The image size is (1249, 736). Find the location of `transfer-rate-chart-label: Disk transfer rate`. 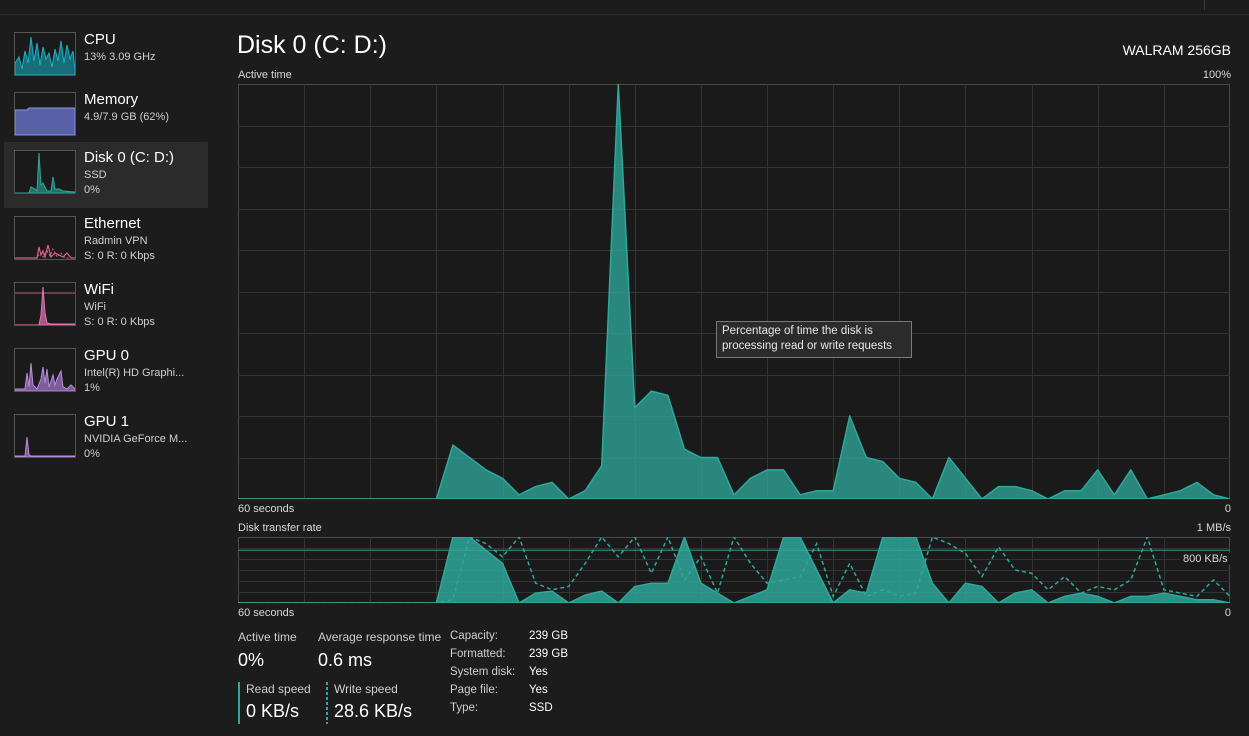

transfer-rate-chart-label: Disk transfer rate is located at coordinates (280, 528).